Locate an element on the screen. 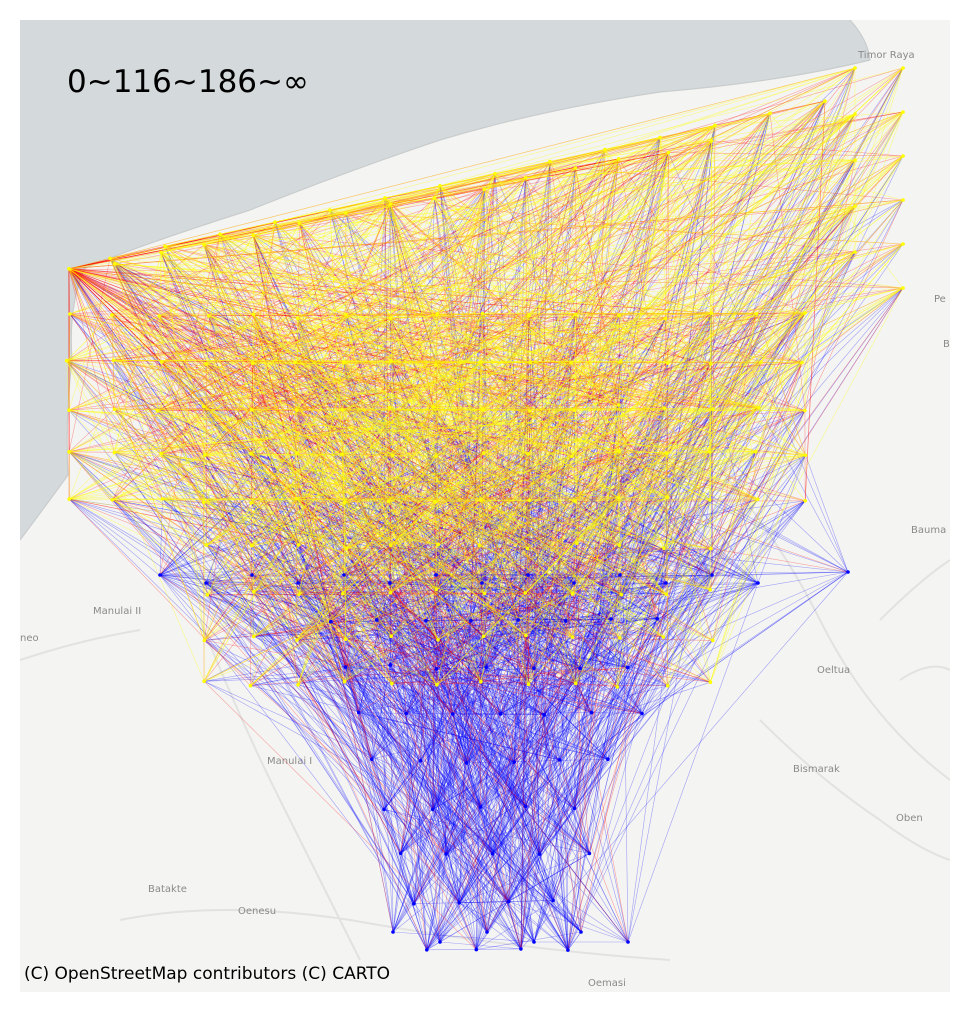 The width and height of the screenshot is (969, 1011). place-label-oemasi: Oemasi is located at coordinates (607, 983).